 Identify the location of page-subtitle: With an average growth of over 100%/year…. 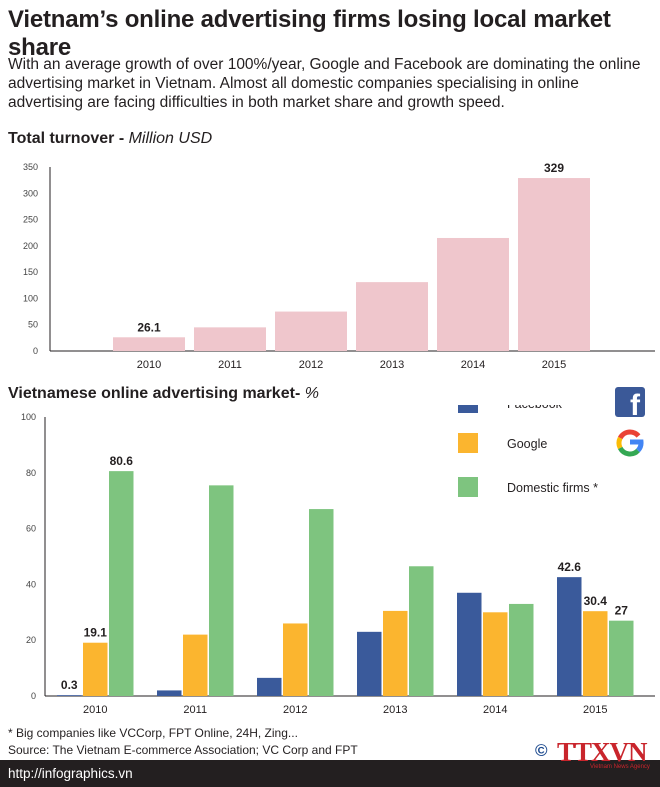
(324, 83).